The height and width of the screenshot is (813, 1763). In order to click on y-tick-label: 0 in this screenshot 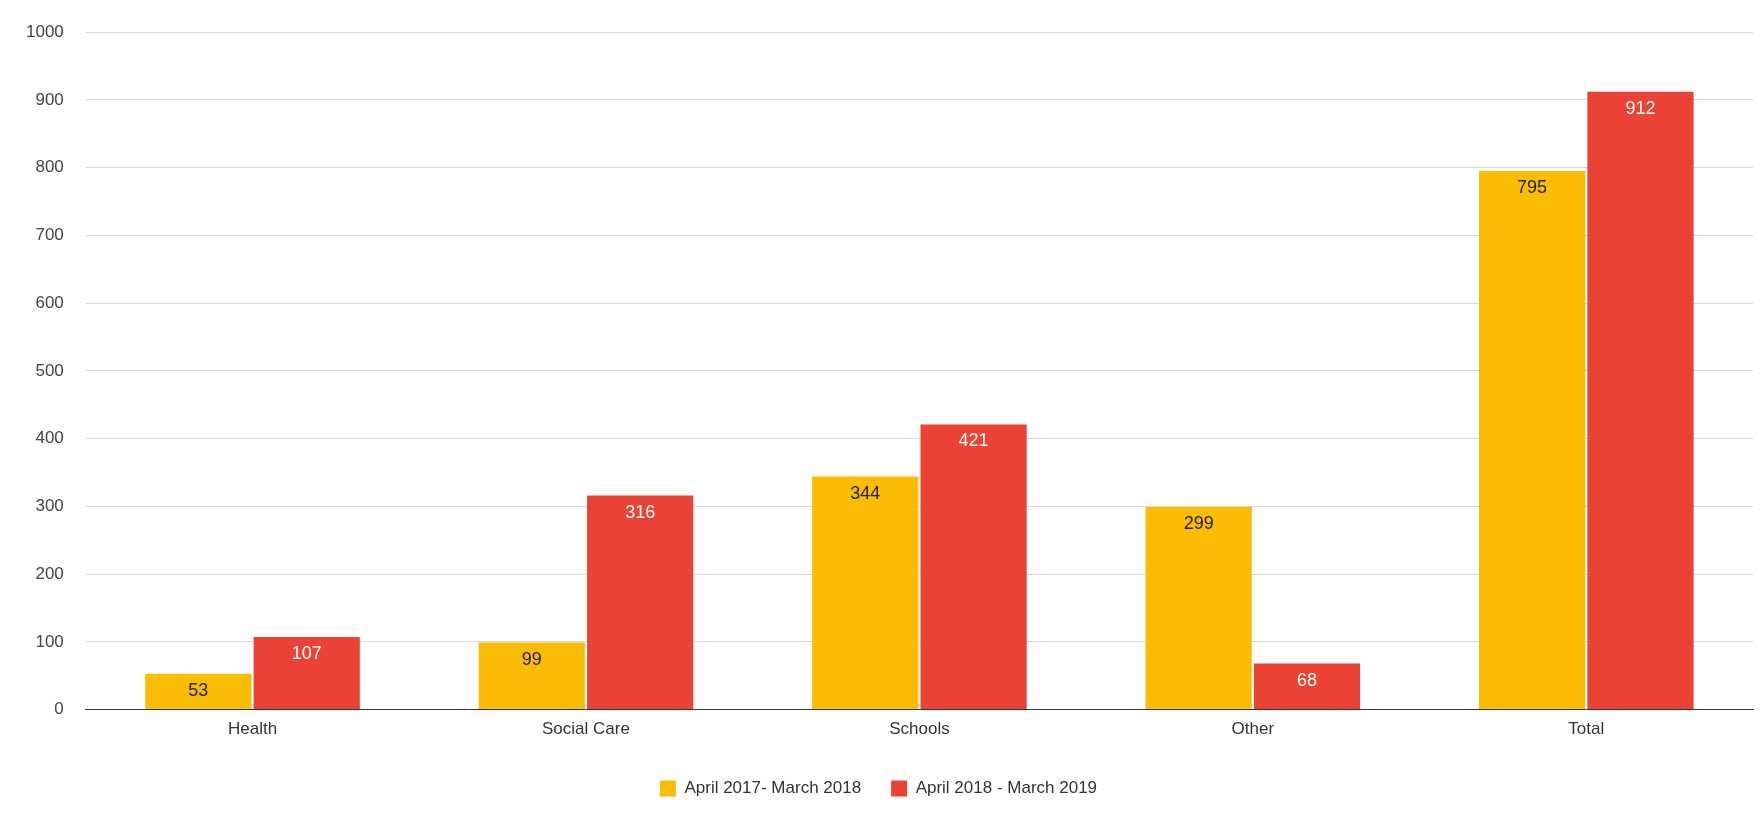, I will do `click(59, 709)`.